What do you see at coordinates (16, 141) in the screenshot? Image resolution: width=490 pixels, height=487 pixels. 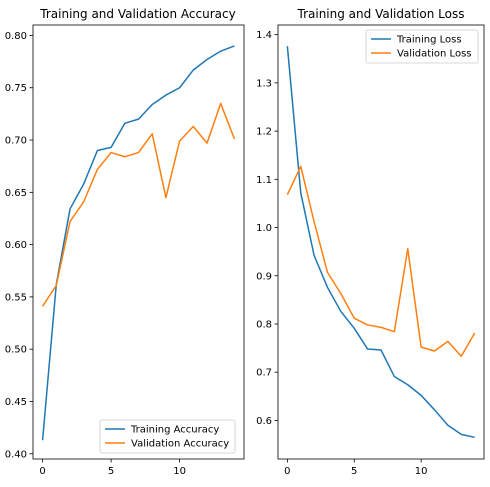 I see `accuracy-y-tick-label: 0.70` at bounding box center [16, 141].